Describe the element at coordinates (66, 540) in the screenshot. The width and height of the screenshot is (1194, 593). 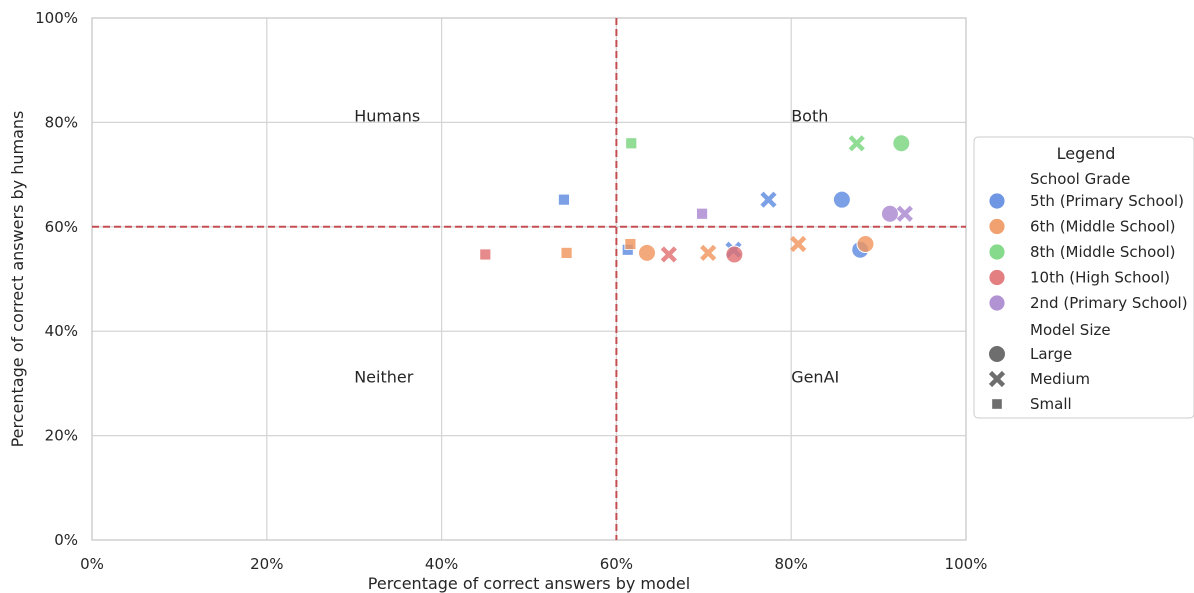
I see `y-tick-label: 0%` at that location.